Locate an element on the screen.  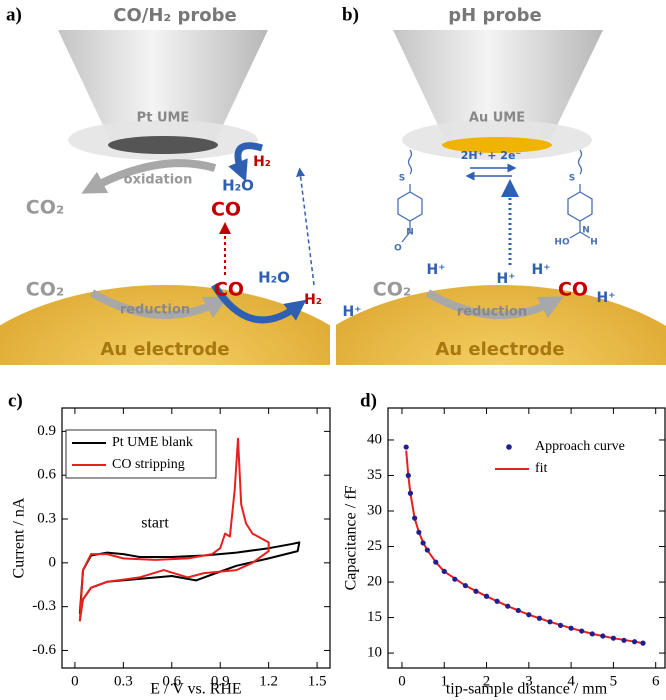
x-tick-label: 0.6 is located at coordinates (171, 681).